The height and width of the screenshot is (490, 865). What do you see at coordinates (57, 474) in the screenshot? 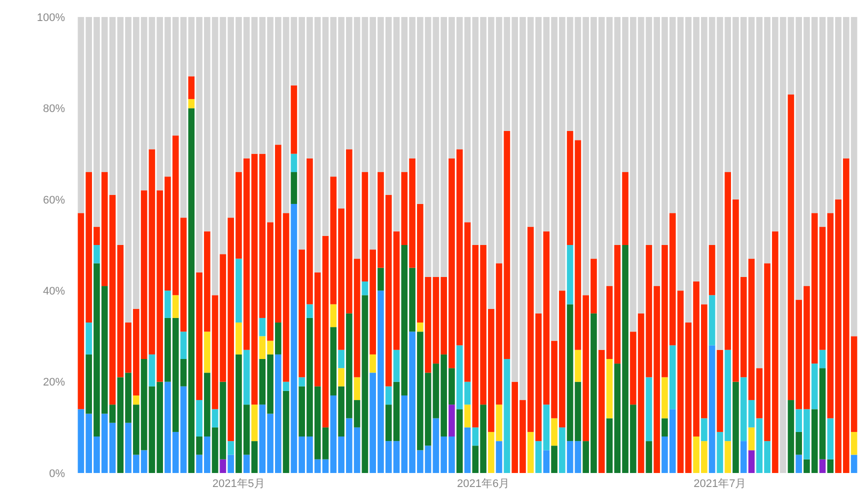
I see `y-tick-label: 0%` at bounding box center [57, 474].